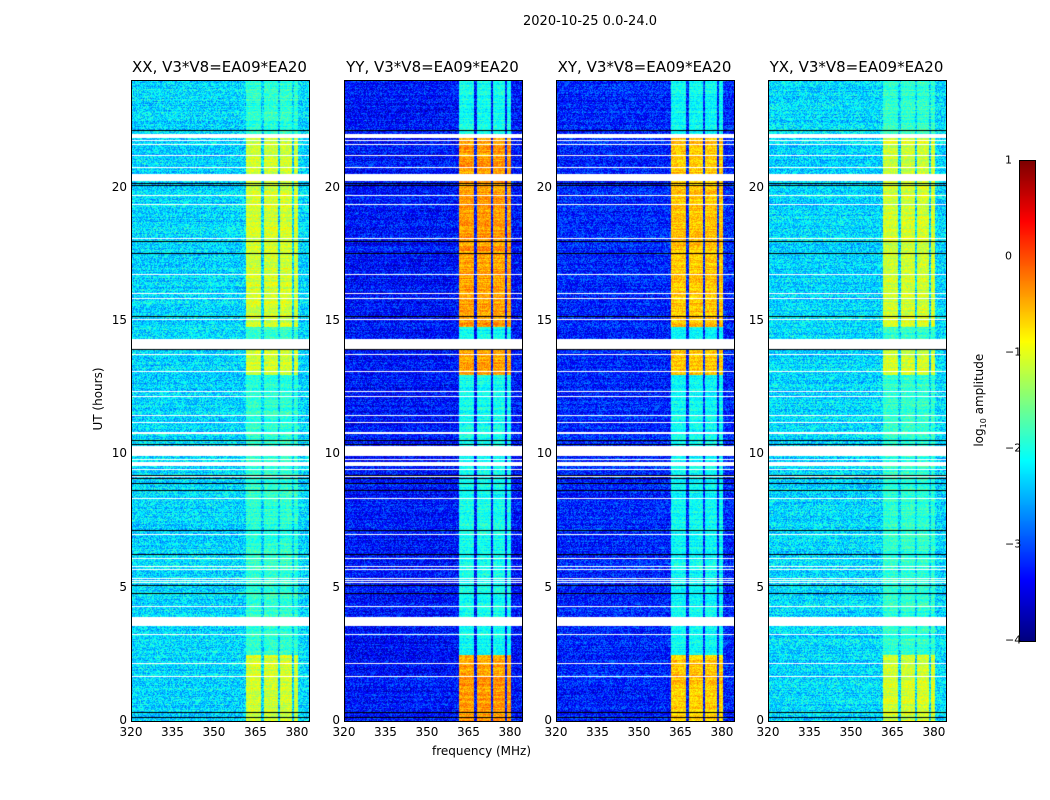 This screenshot has height=800, width=1050. What do you see at coordinates (1013, 448) in the screenshot?
I see `colorbar-tick-label: −2` at bounding box center [1013, 448].